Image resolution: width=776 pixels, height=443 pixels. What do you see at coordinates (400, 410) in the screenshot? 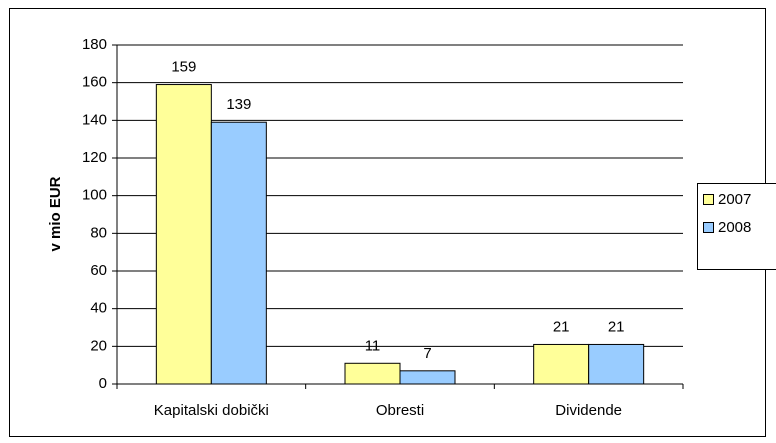
I see `x-tick-label: Obresti` at bounding box center [400, 410].